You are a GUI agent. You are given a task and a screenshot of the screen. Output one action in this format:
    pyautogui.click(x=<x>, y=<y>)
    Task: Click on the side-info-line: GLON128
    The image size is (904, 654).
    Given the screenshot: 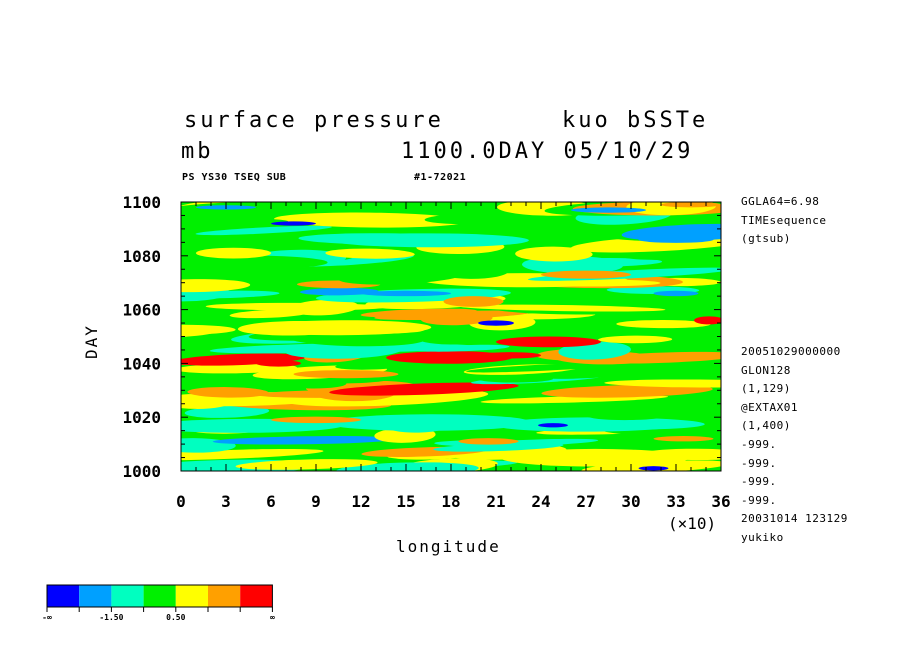 What is the action you would take?
    pyautogui.click(x=766, y=370)
    